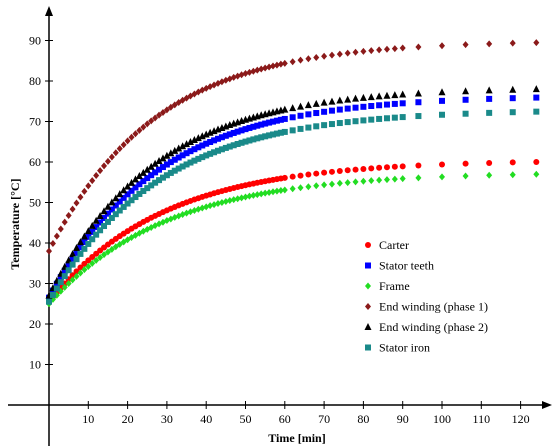 The height and width of the screenshot is (448, 560). What do you see at coordinates (324, 419) in the screenshot?
I see `x-tick-label: 70` at bounding box center [324, 419].